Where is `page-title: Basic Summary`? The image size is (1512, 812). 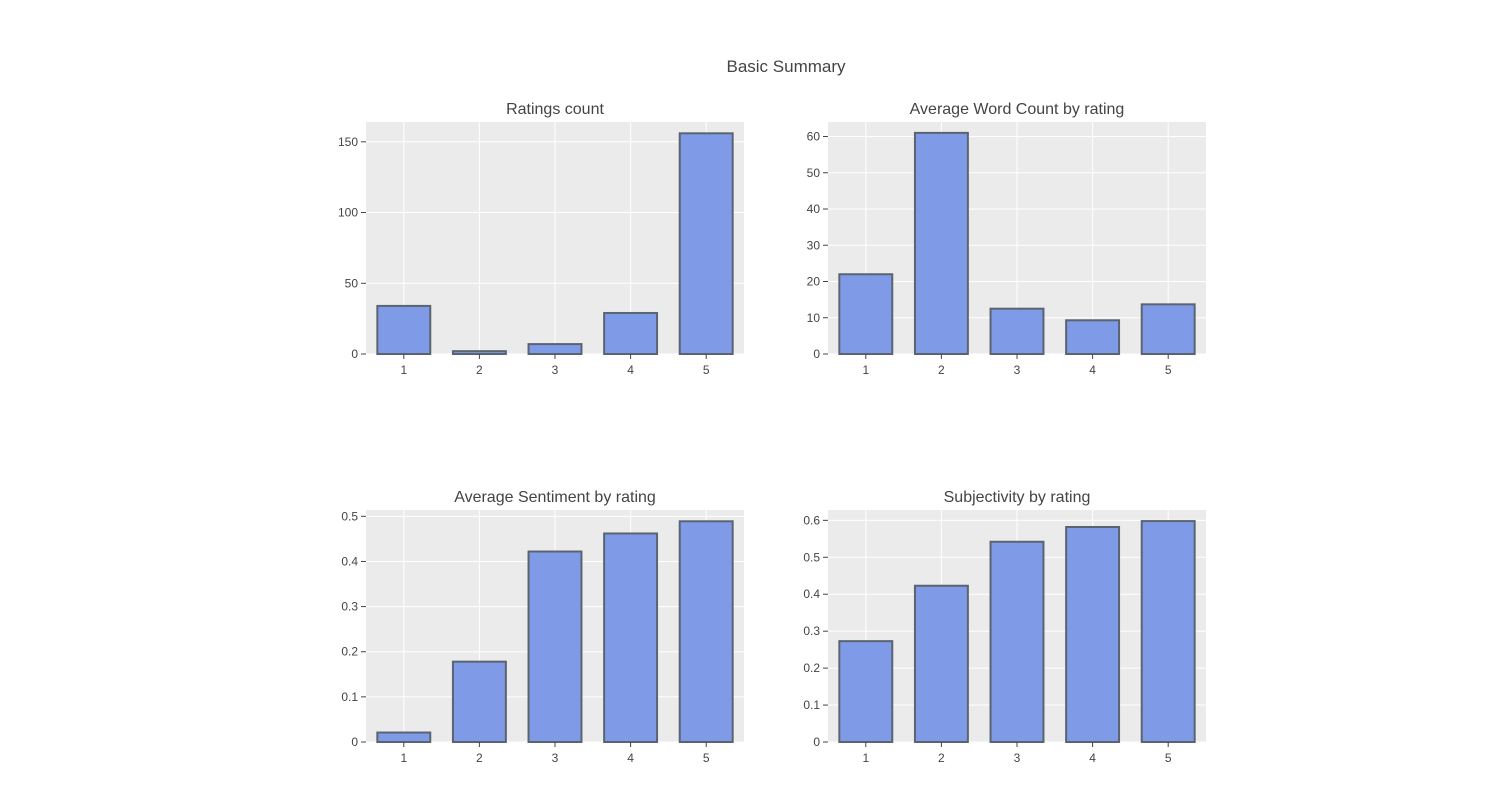
page-title: Basic Summary is located at coordinates (786, 66).